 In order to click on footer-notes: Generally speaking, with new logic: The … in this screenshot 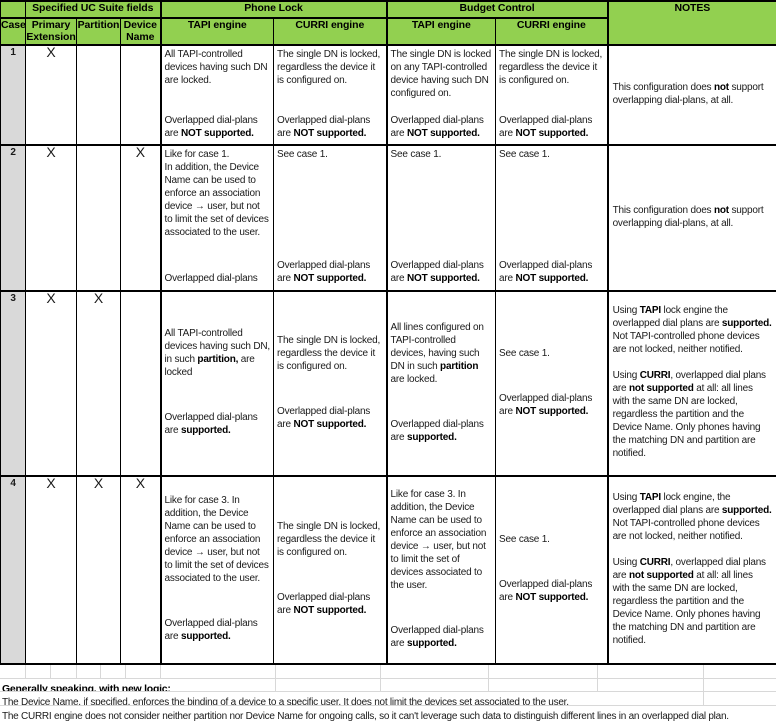, I will do `click(388, 693)`.